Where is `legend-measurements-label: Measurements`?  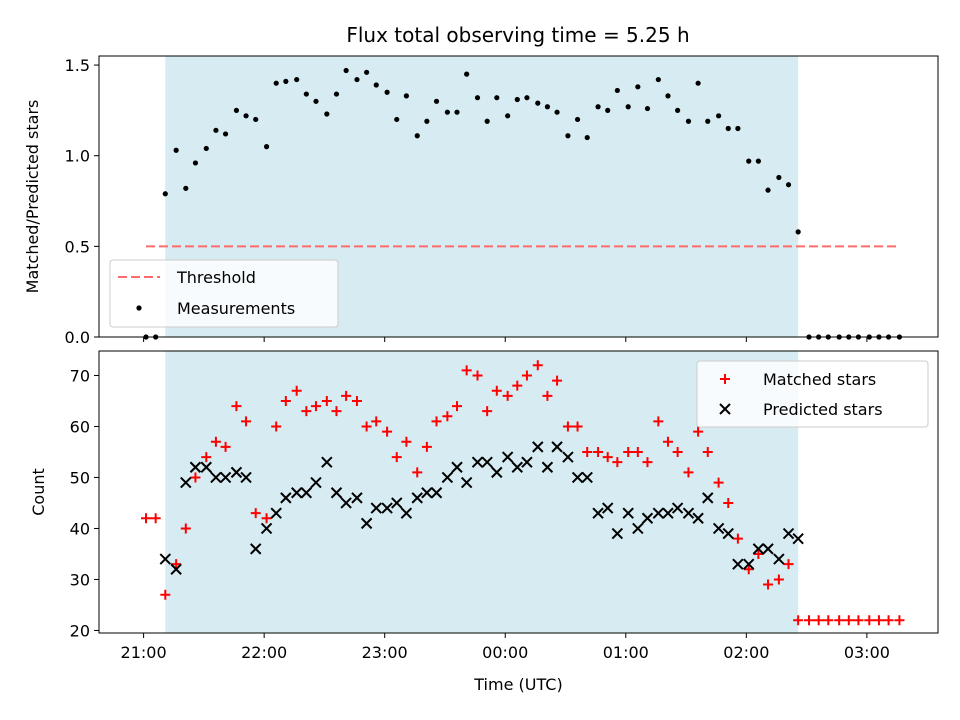
legend-measurements-label: Measurements is located at coordinates (236, 308).